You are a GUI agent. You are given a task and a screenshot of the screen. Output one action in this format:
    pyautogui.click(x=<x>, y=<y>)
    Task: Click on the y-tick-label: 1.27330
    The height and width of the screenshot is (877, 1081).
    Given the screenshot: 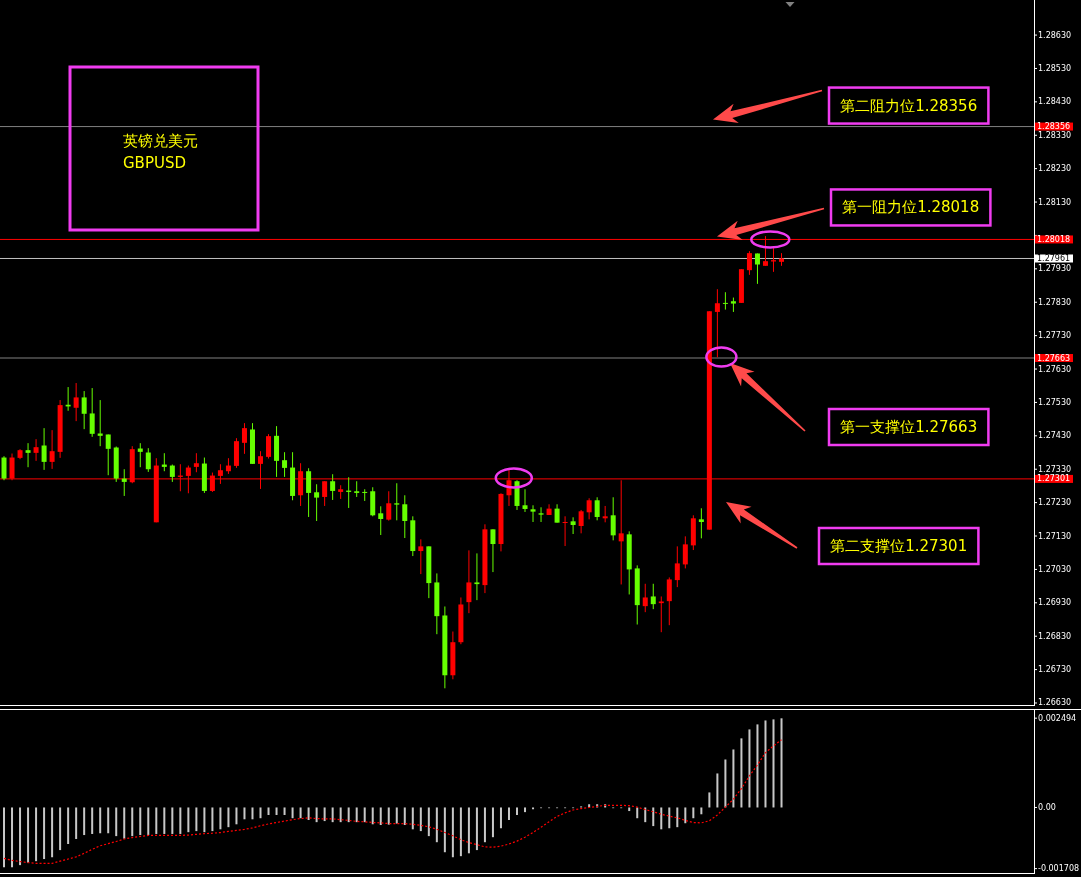 What is the action you would take?
    pyautogui.click(x=1055, y=469)
    